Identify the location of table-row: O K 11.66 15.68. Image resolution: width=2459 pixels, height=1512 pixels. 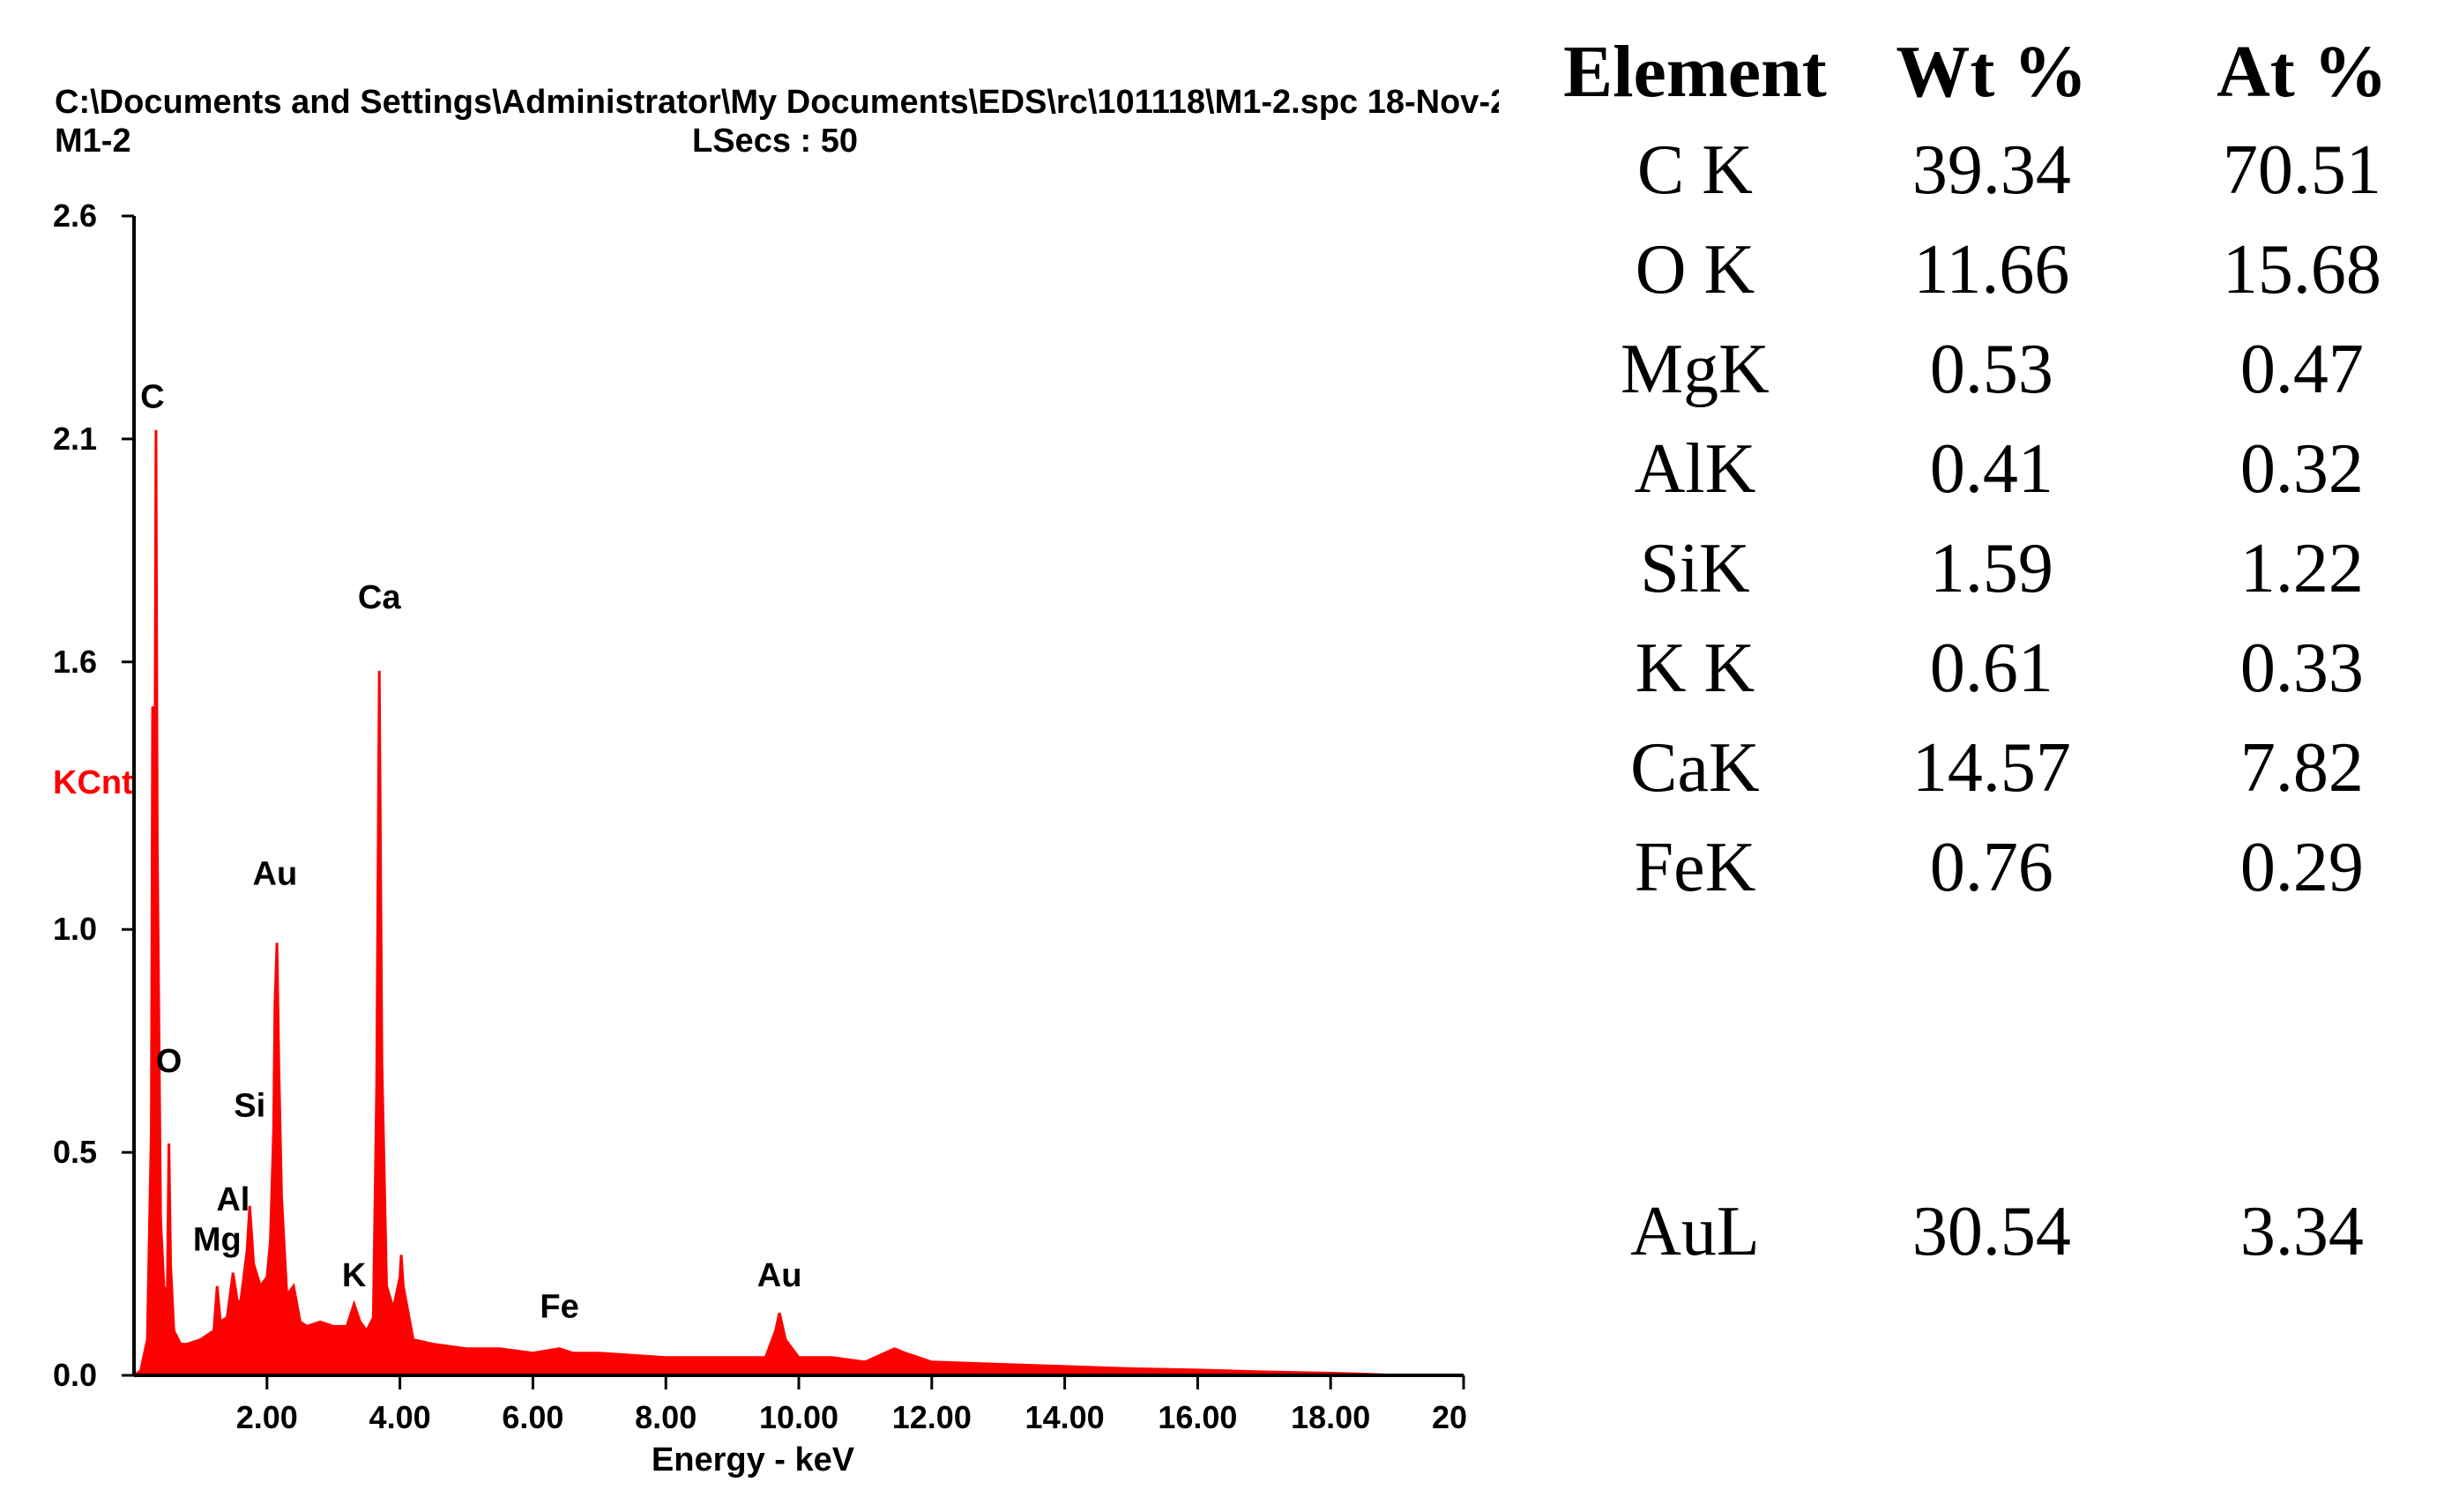
(2005, 270).